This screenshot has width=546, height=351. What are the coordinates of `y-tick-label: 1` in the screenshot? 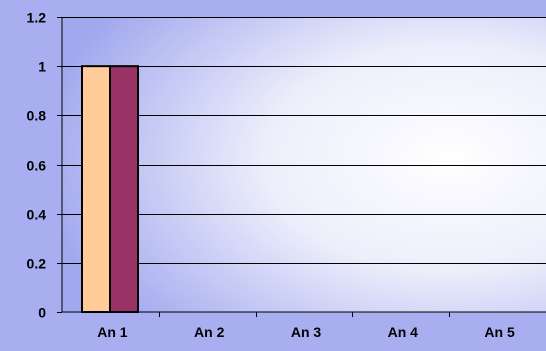 It's located at (42, 67).